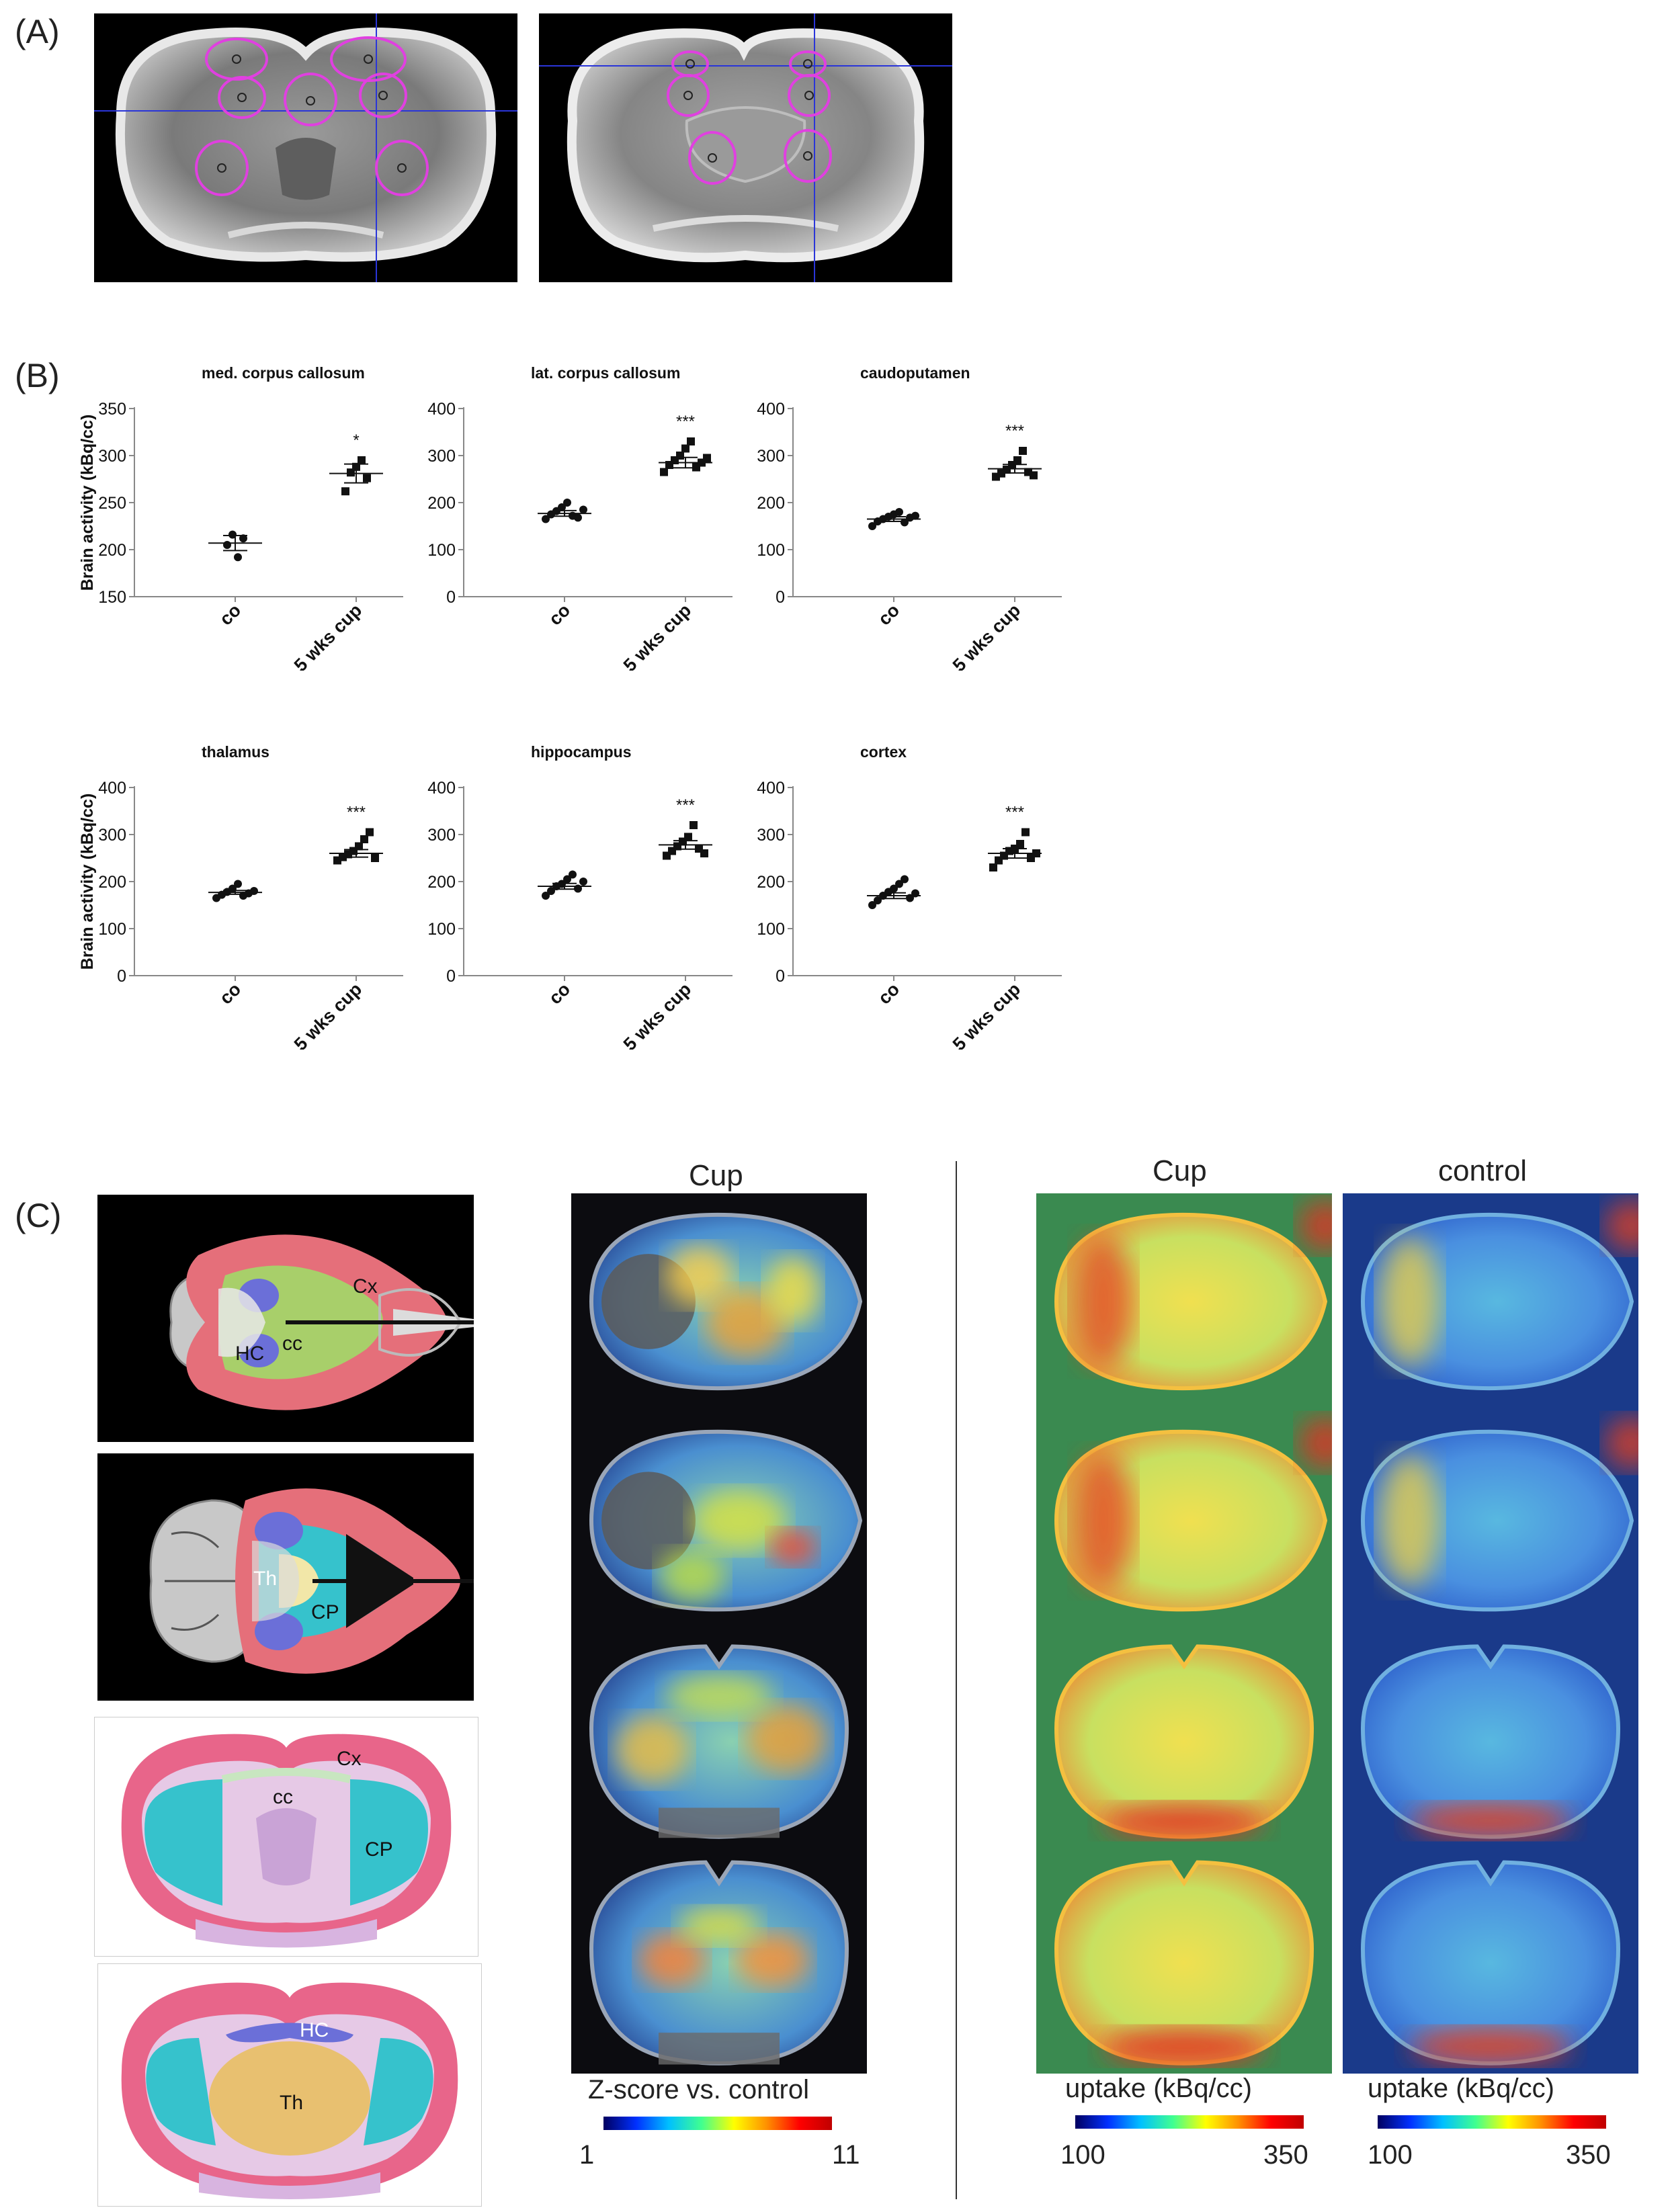 Image resolution: width=1672 pixels, height=2212 pixels. Describe the element at coordinates (285, 1577) in the screenshot. I see `atlas-horizontal-2: Th CP` at that location.